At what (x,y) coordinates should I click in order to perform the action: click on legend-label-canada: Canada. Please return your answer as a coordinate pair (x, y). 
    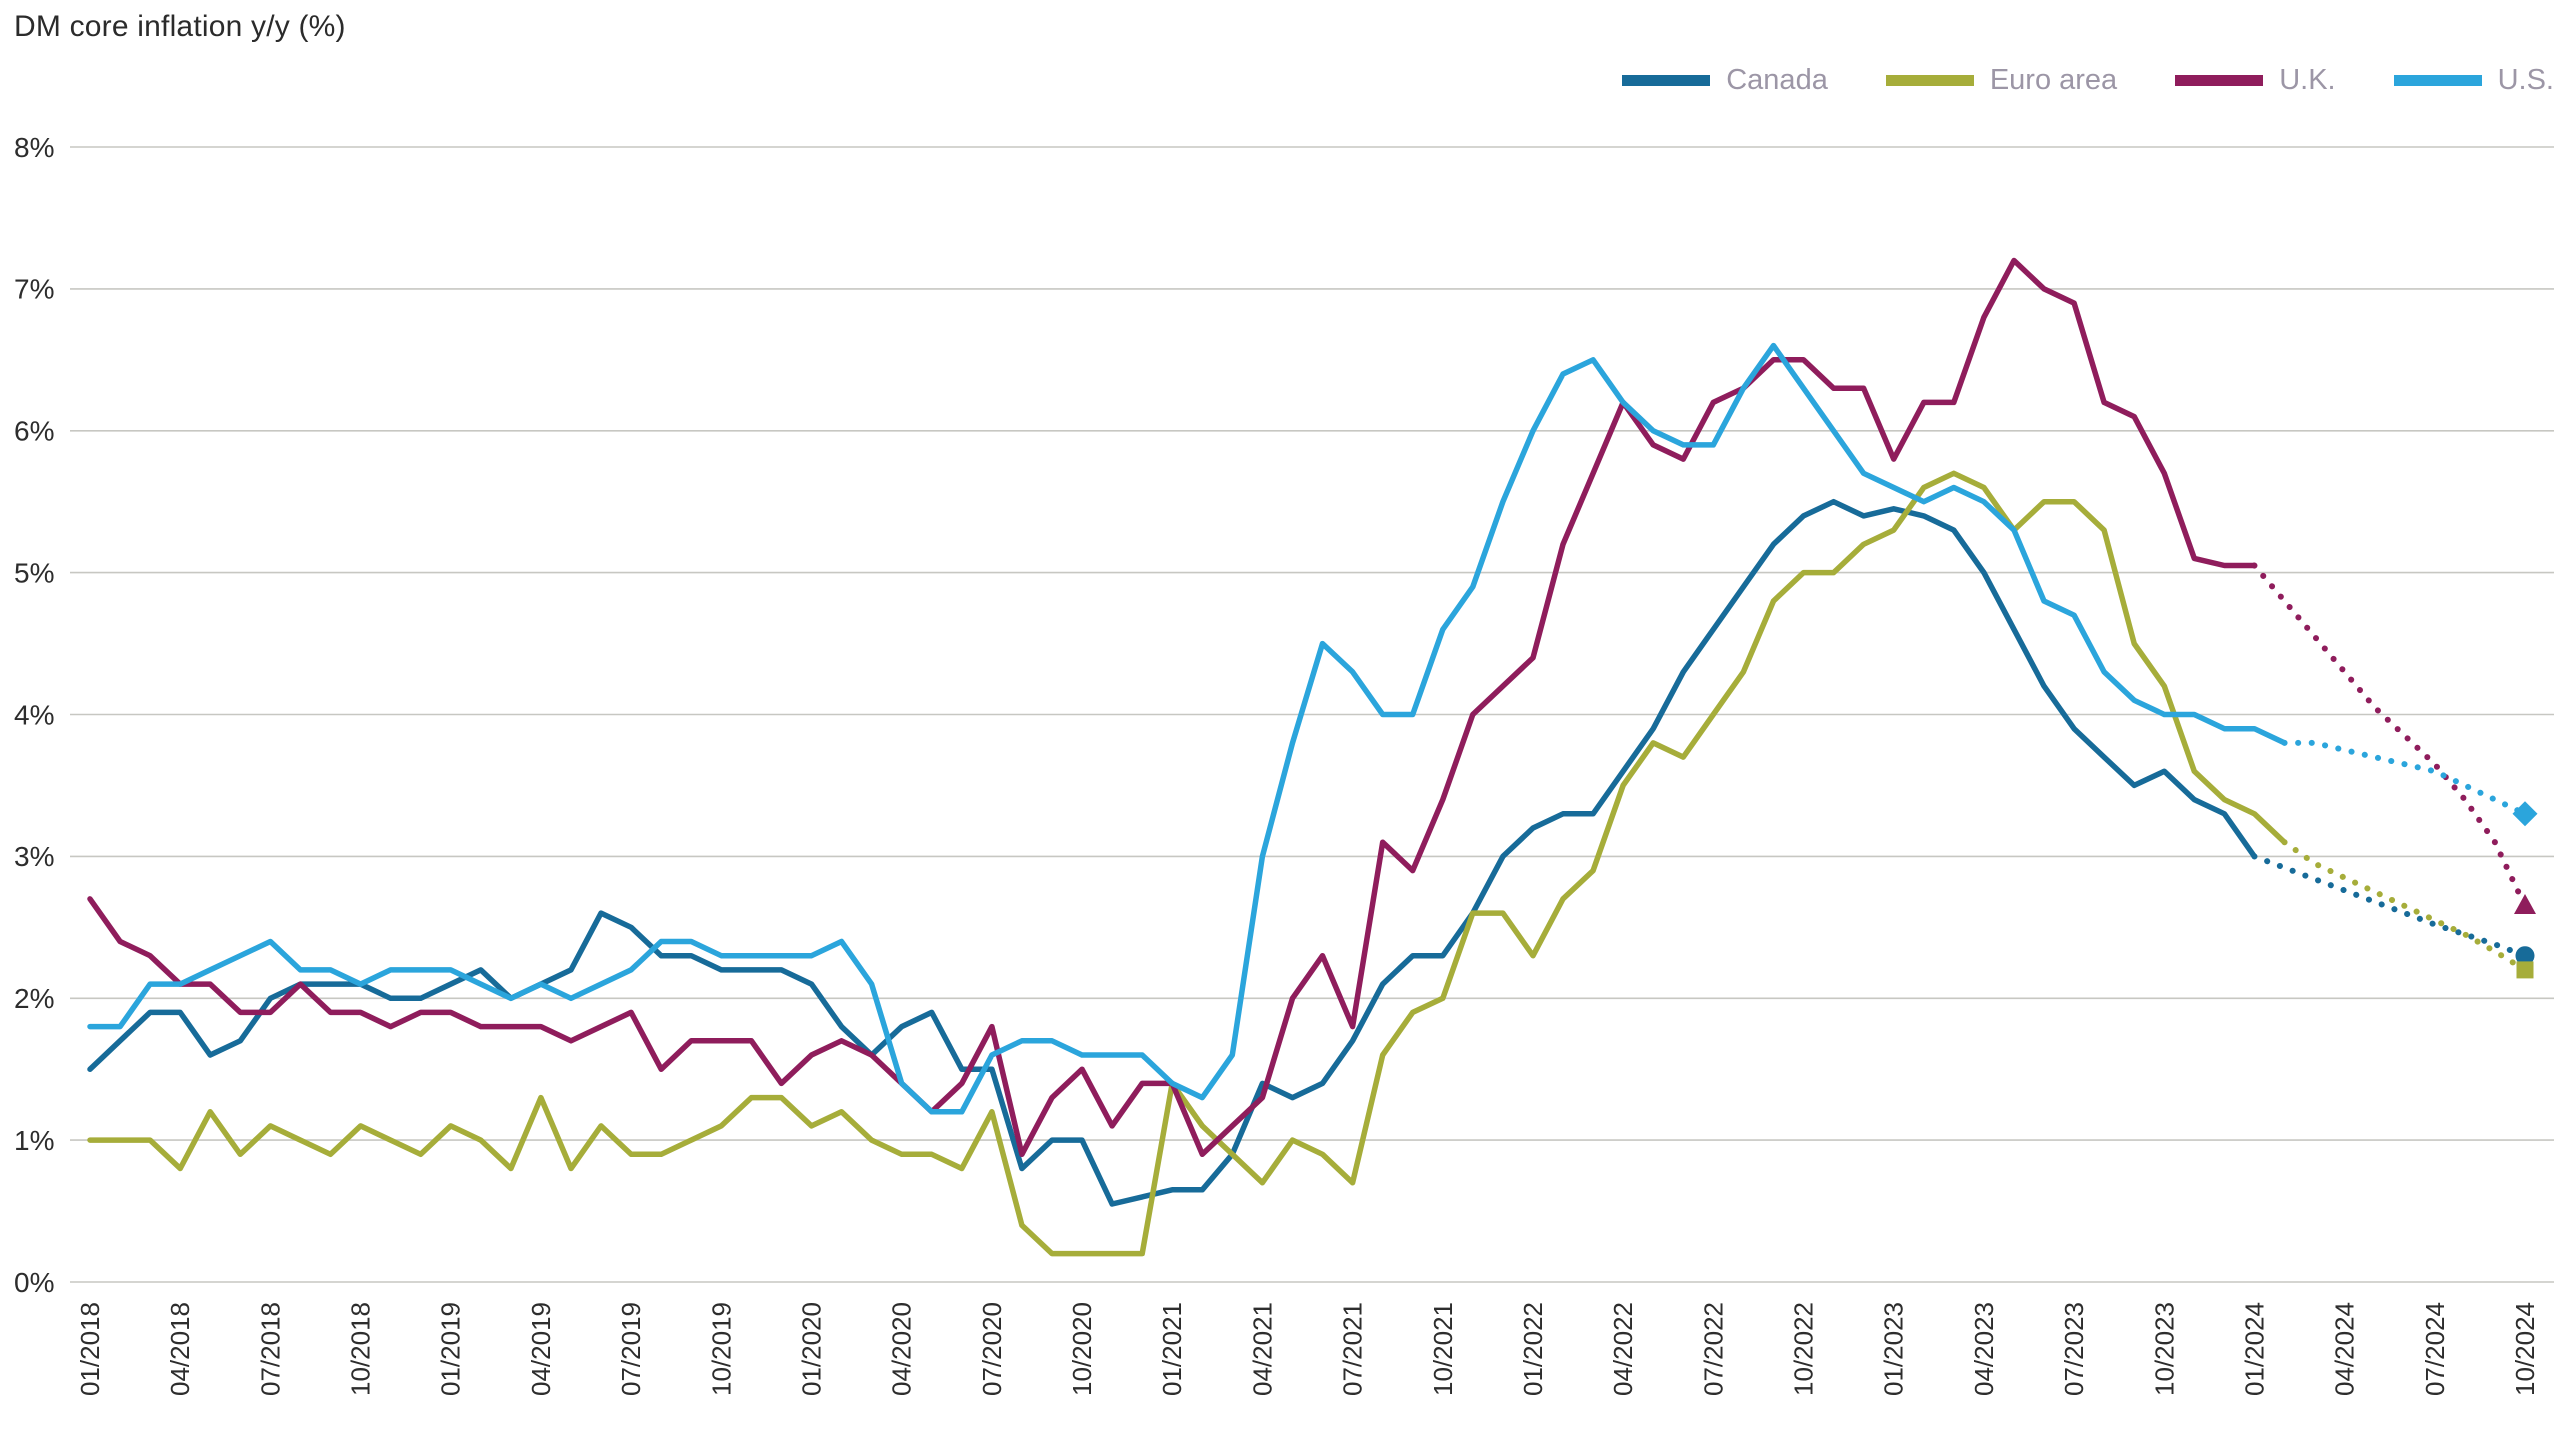
    Looking at the image, I should click on (1777, 80).